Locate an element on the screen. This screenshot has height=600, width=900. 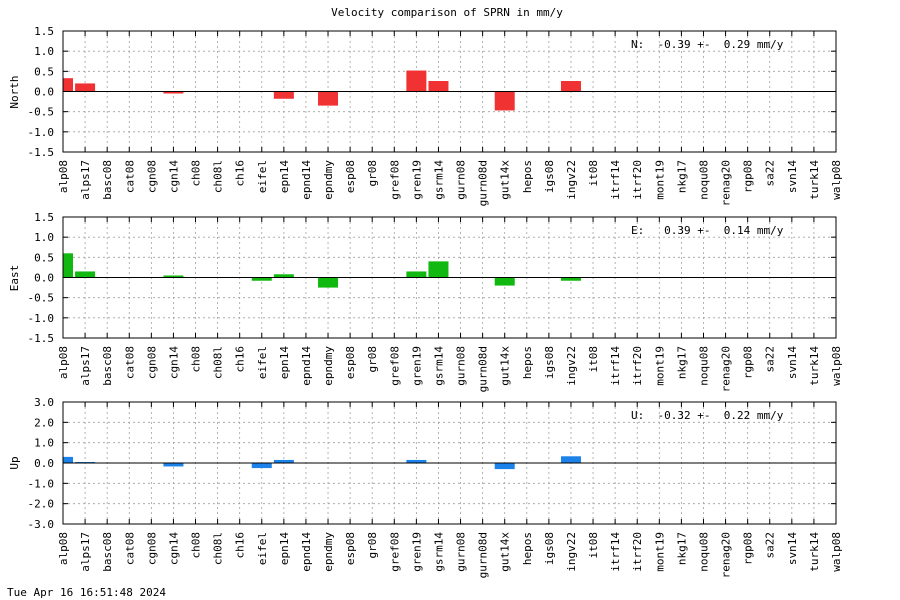
bar-gren19 is located at coordinates (416, 274).